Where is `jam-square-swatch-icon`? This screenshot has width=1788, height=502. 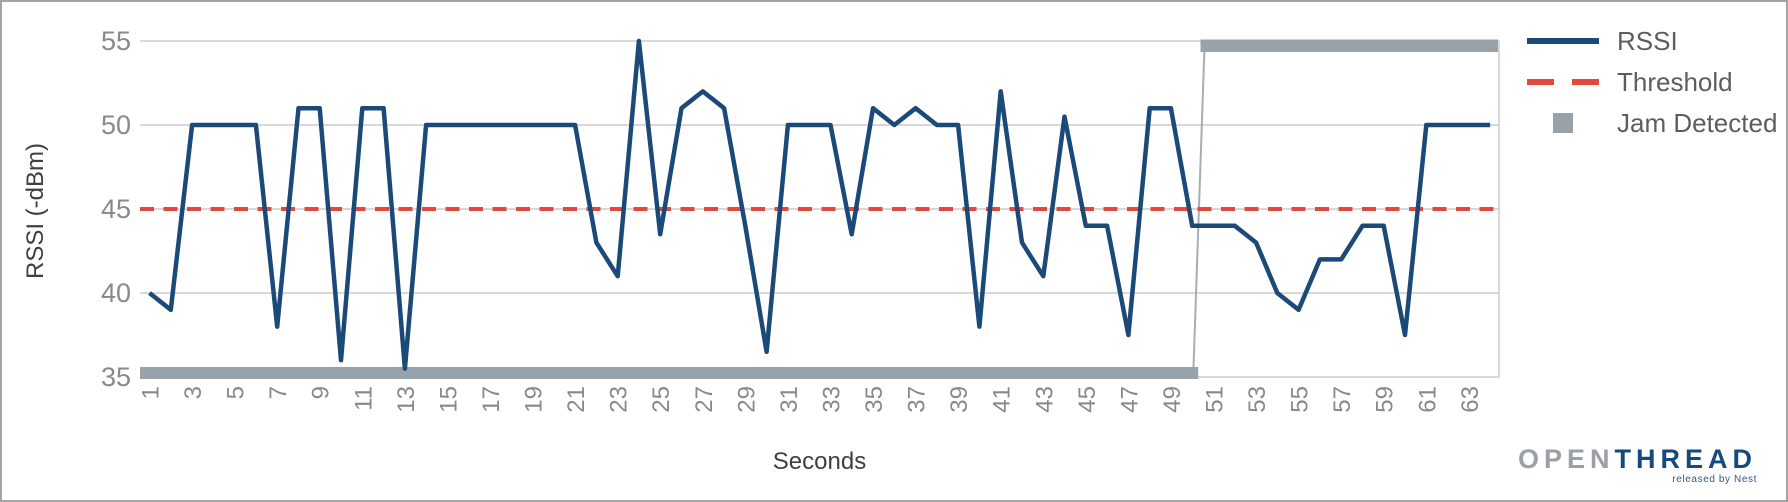
jam-square-swatch-icon is located at coordinates (1563, 123).